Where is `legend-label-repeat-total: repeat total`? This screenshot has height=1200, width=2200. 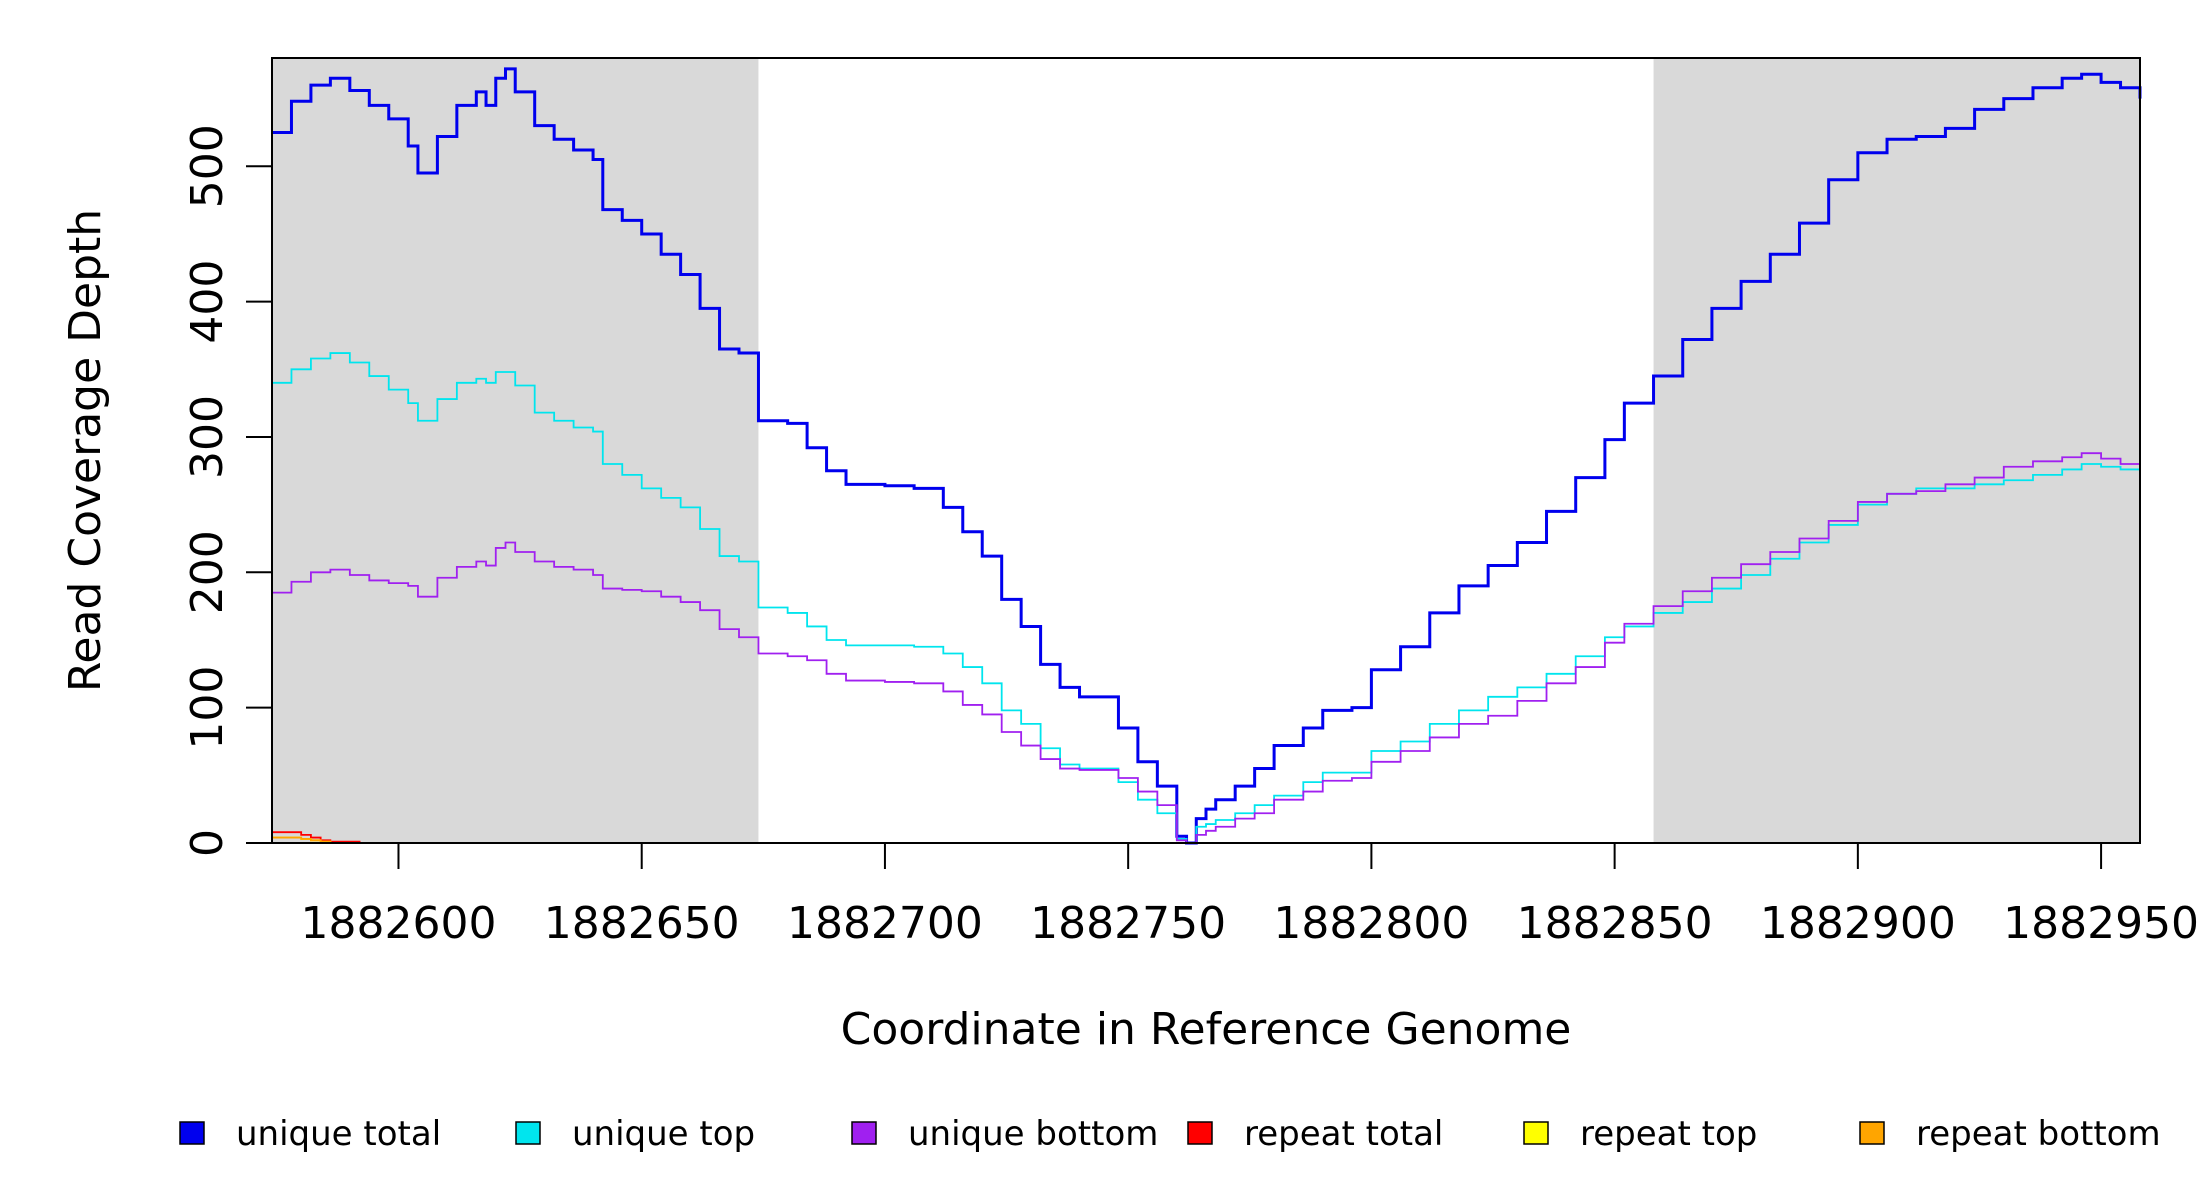 legend-label-repeat-total: repeat total is located at coordinates (1343, 1134).